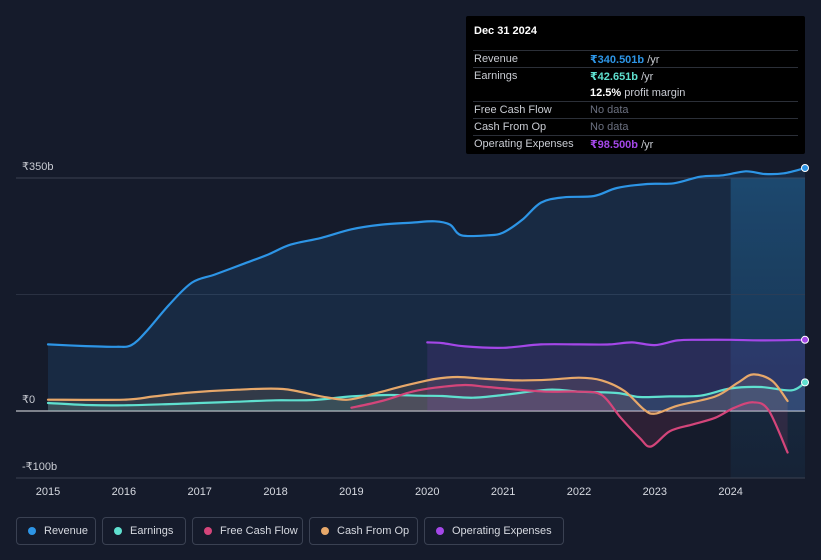 This screenshot has height=560, width=821. Describe the element at coordinates (524, 144) in the screenshot. I see `tooltip-label: Operating Expenses` at that location.